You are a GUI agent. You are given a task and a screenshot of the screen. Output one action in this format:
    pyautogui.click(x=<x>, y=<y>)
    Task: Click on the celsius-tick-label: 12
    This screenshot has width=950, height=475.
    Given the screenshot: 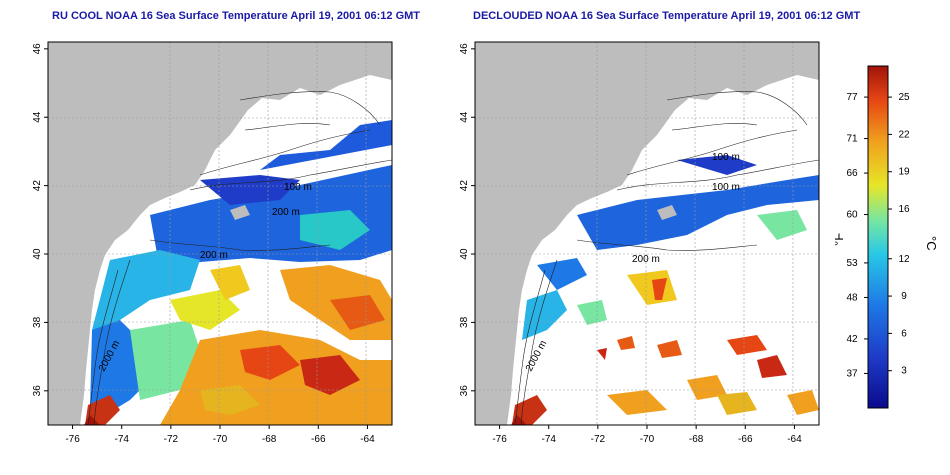 What is the action you would take?
    pyautogui.click(x=904, y=259)
    